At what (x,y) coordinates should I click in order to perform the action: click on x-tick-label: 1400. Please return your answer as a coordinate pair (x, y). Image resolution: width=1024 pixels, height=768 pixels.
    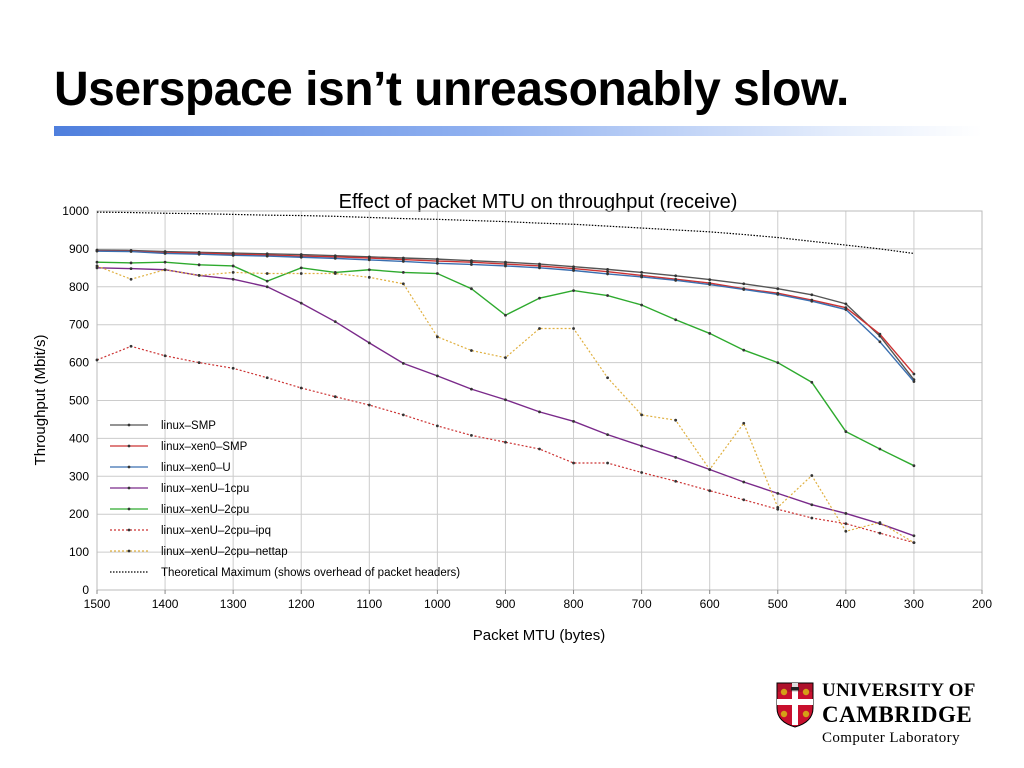
    Looking at the image, I should click on (165, 604).